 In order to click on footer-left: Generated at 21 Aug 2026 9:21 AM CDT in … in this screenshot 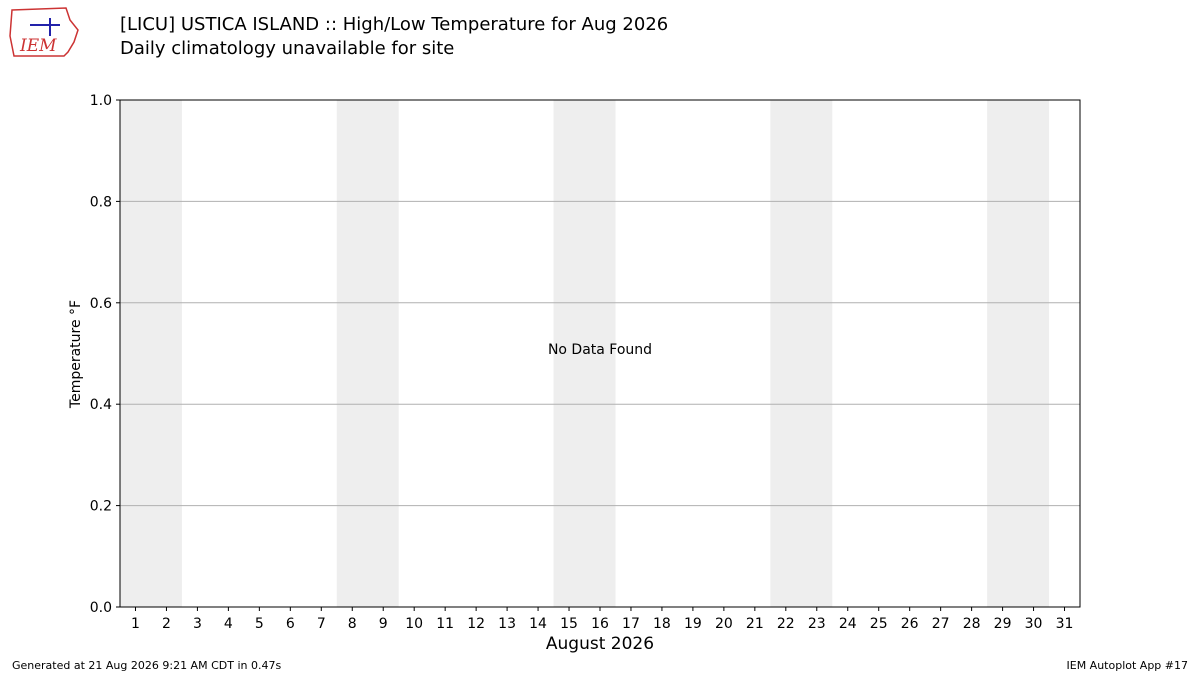, I will do `click(146, 665)`.